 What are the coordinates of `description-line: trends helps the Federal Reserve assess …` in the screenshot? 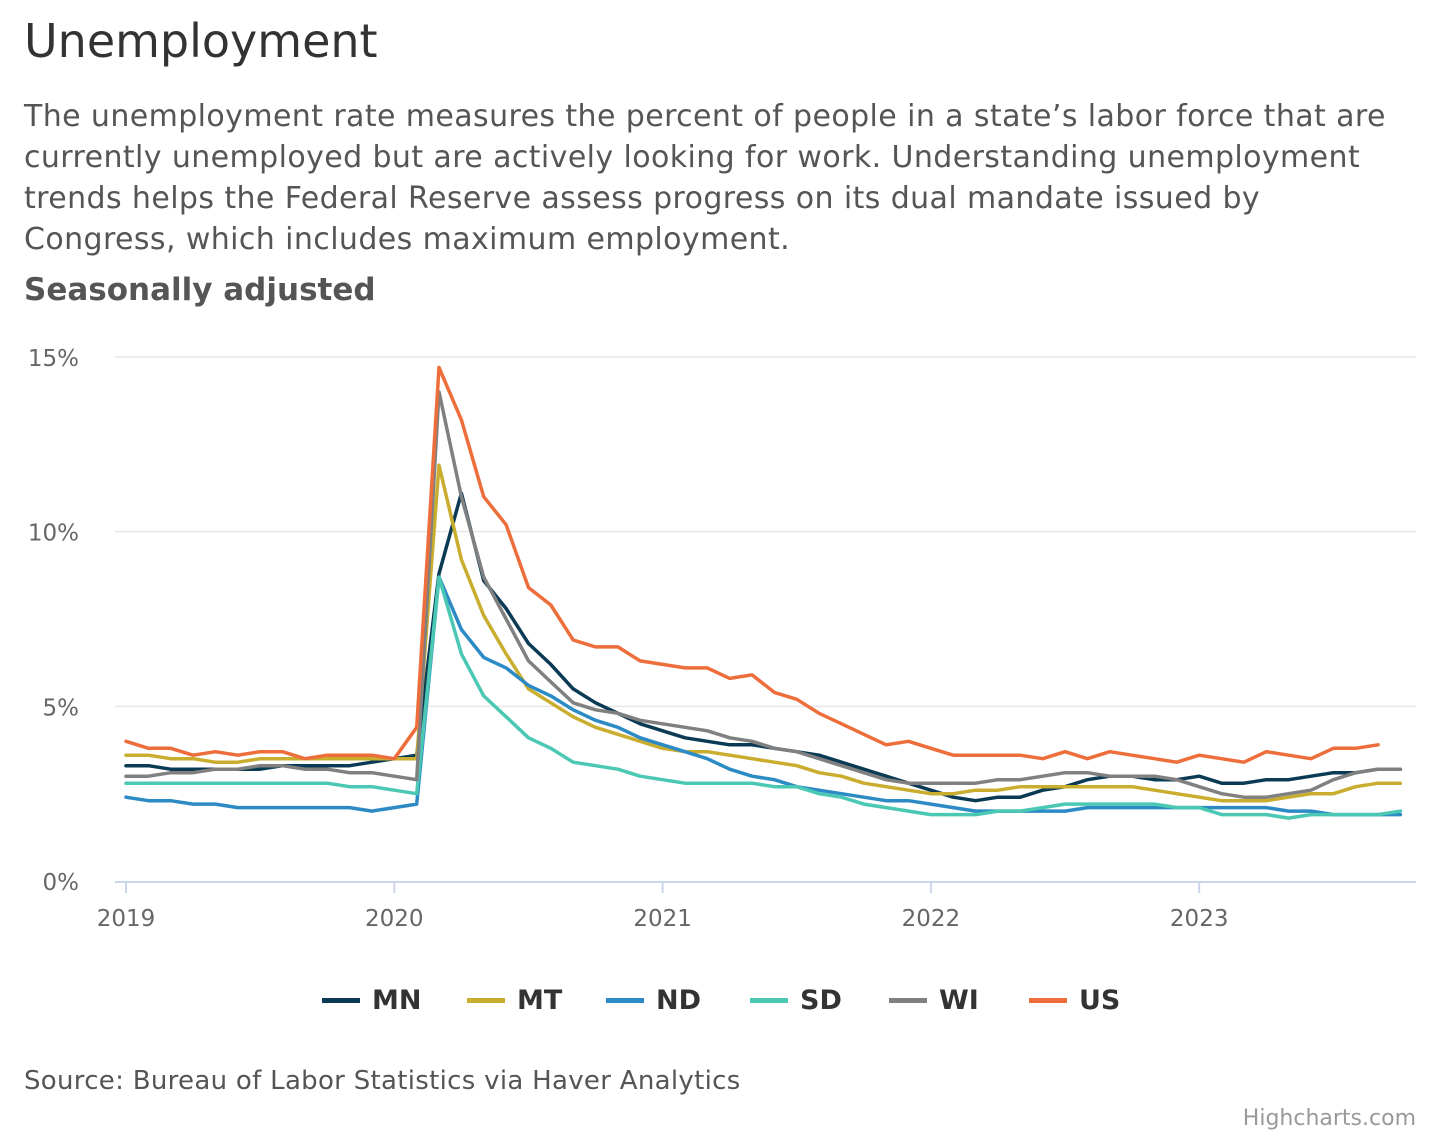 It's located at (642, 198).